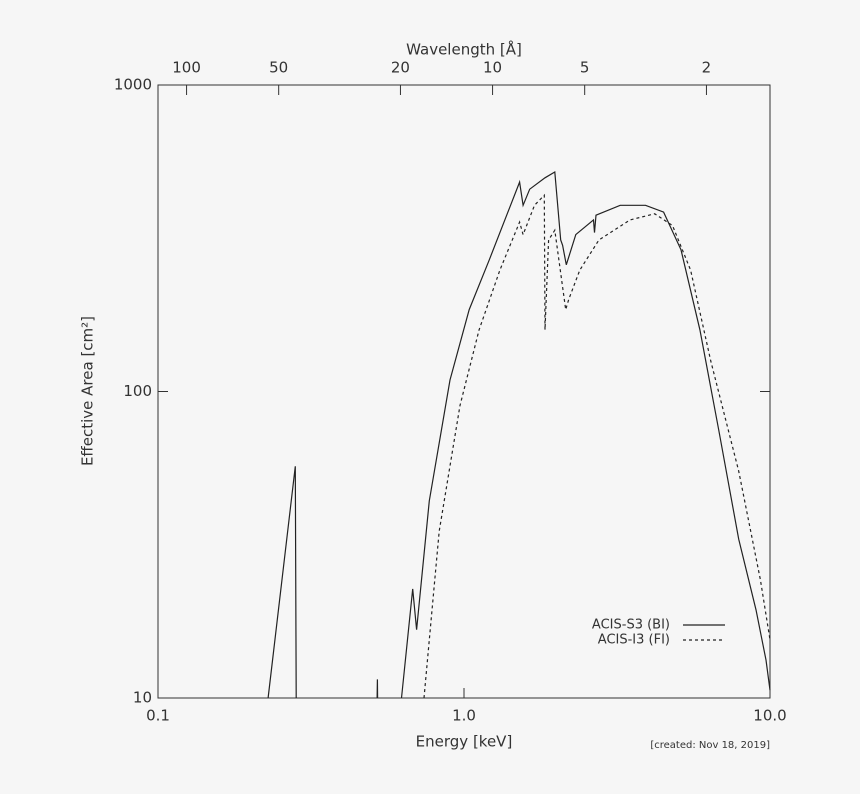 This screenshot has height=794, width=860. What do you see at coordinates (585, 68) in the screenshot?
I see `x2-tick-label: 5` at bounding box center [585, 68].